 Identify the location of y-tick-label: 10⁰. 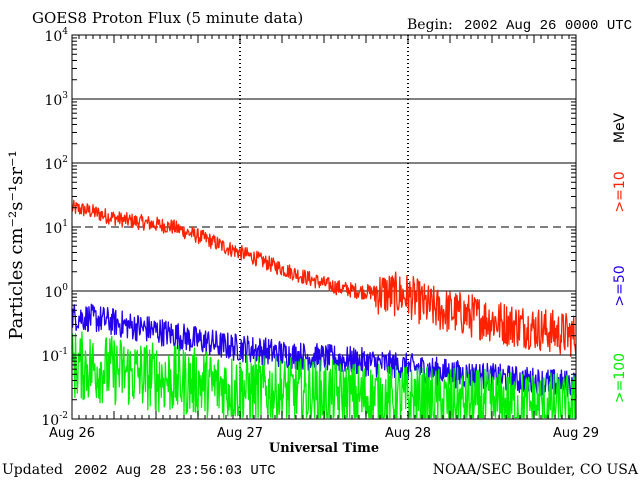
(56, 292).